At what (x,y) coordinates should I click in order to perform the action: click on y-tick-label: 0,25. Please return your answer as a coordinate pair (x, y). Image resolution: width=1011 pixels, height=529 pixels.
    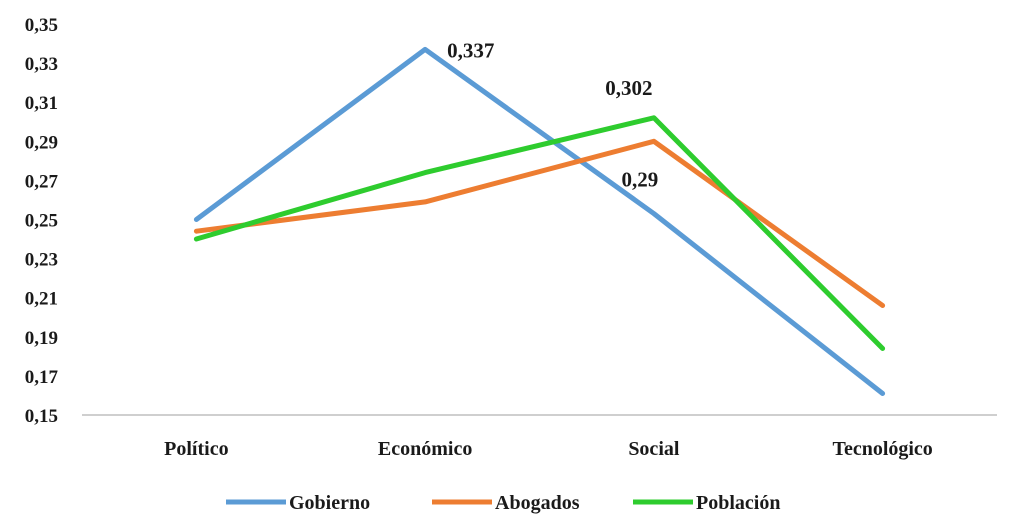
    Looking at the image, I should click on (41, 221).